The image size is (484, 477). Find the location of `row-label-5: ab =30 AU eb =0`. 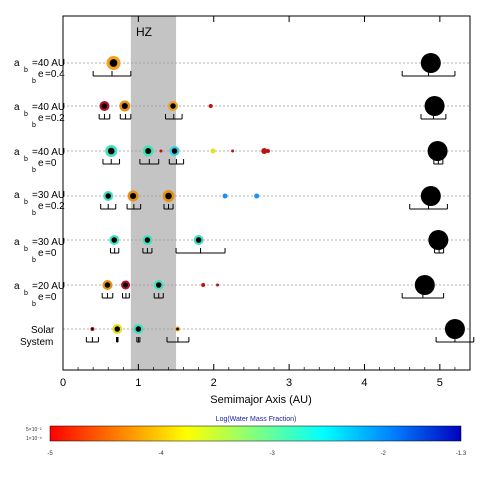

row-label-5: ab =30 AU eb =0 is located at coordinates (39, 250).